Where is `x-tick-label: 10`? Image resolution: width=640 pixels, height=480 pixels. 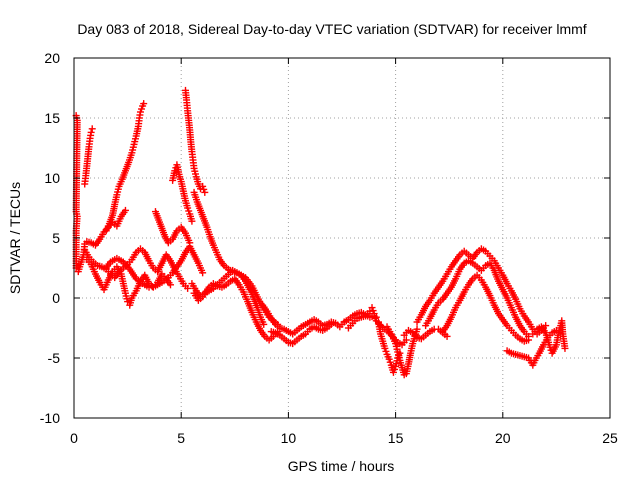 x-tick-label: 10 is located at coordinates (289, 438).